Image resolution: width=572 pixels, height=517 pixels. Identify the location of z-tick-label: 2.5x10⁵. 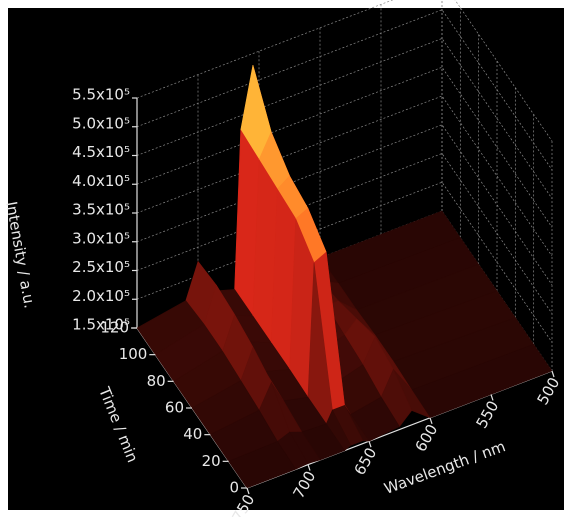
(101, 267).